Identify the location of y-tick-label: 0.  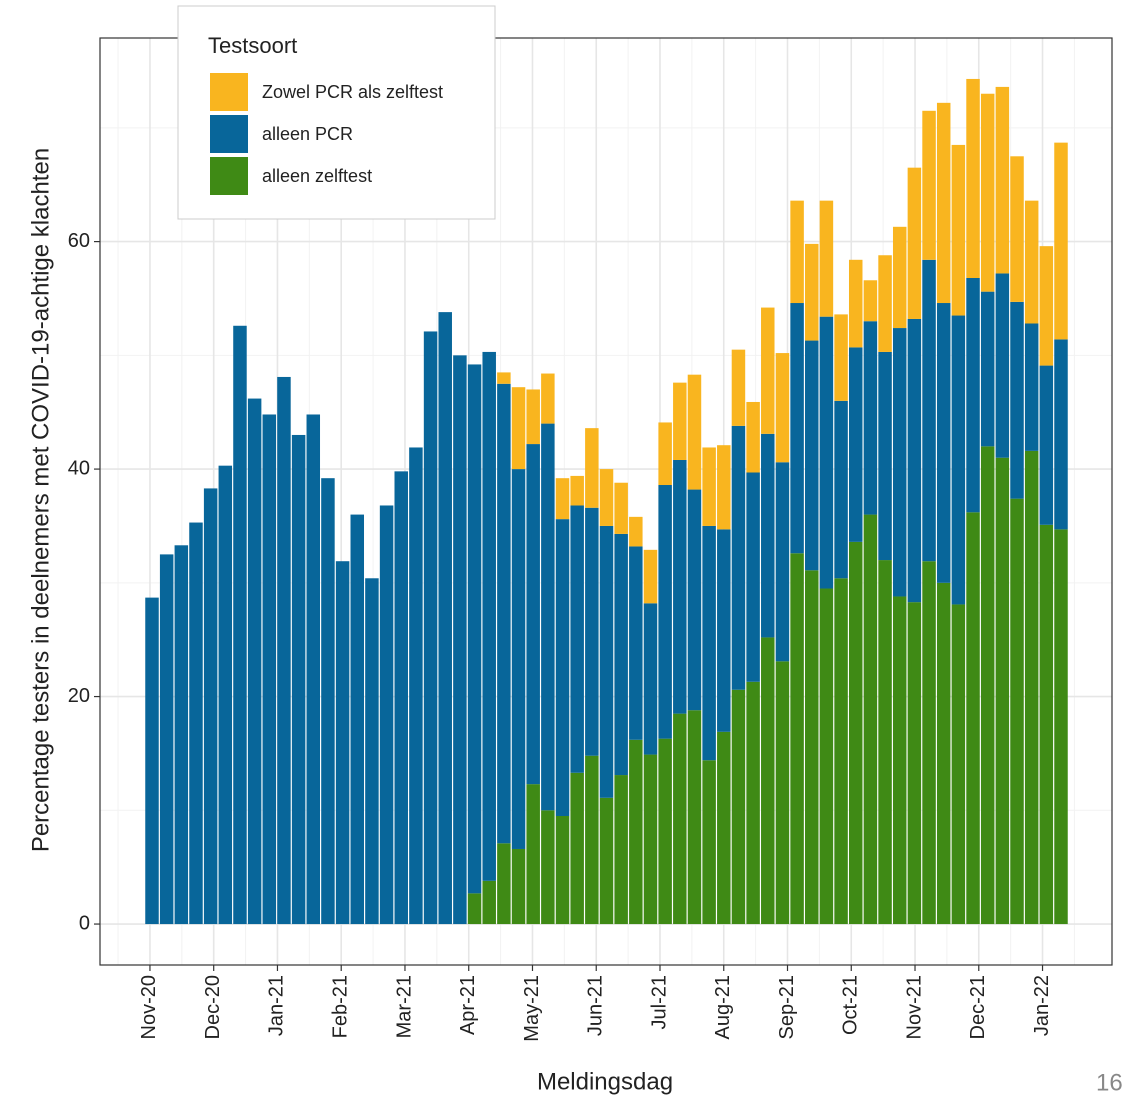
(84, 923).